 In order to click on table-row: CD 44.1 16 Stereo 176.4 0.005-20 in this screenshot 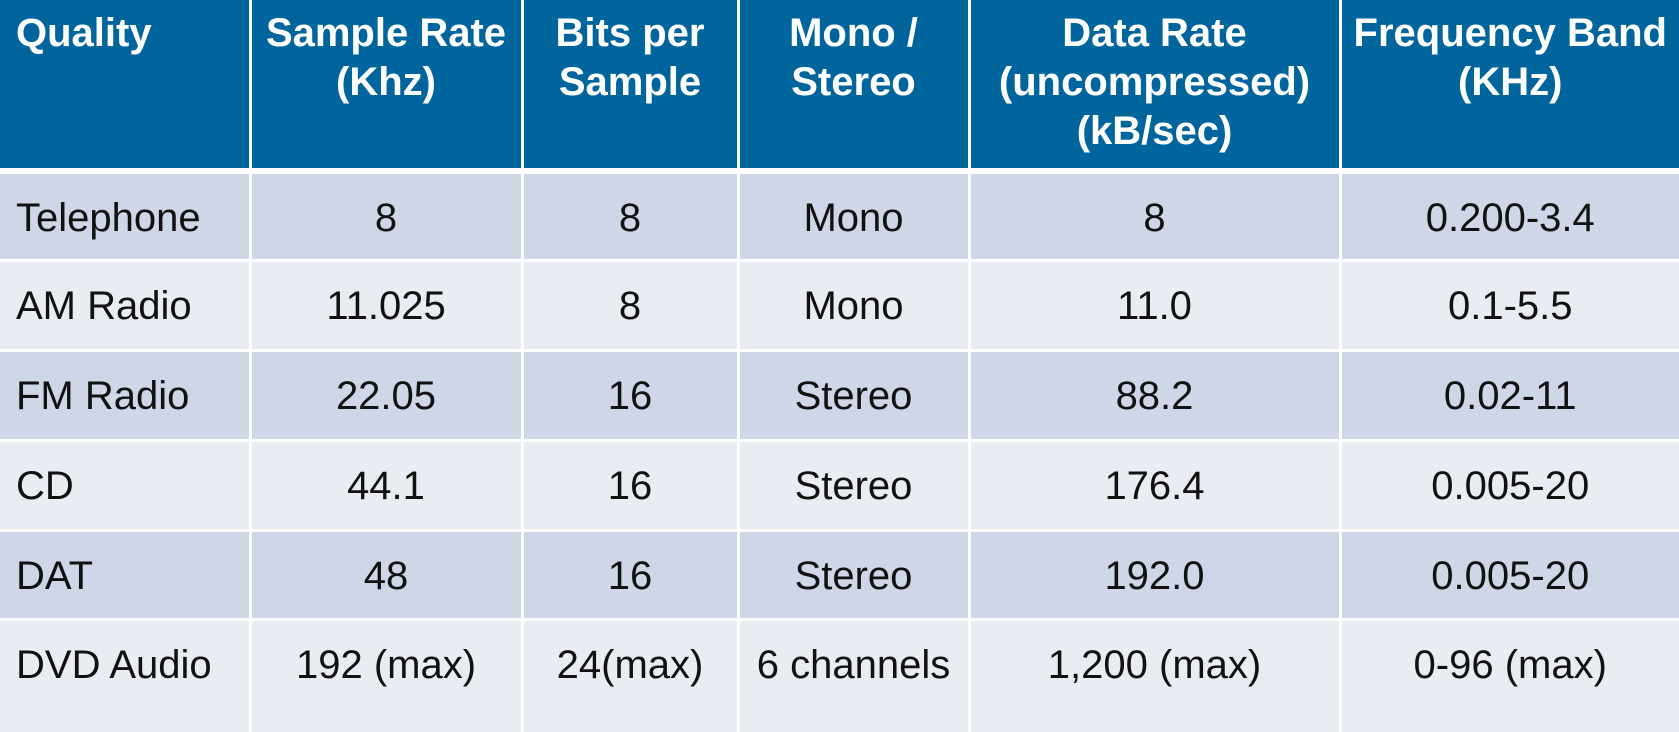, I will do `click(839, 484)`.